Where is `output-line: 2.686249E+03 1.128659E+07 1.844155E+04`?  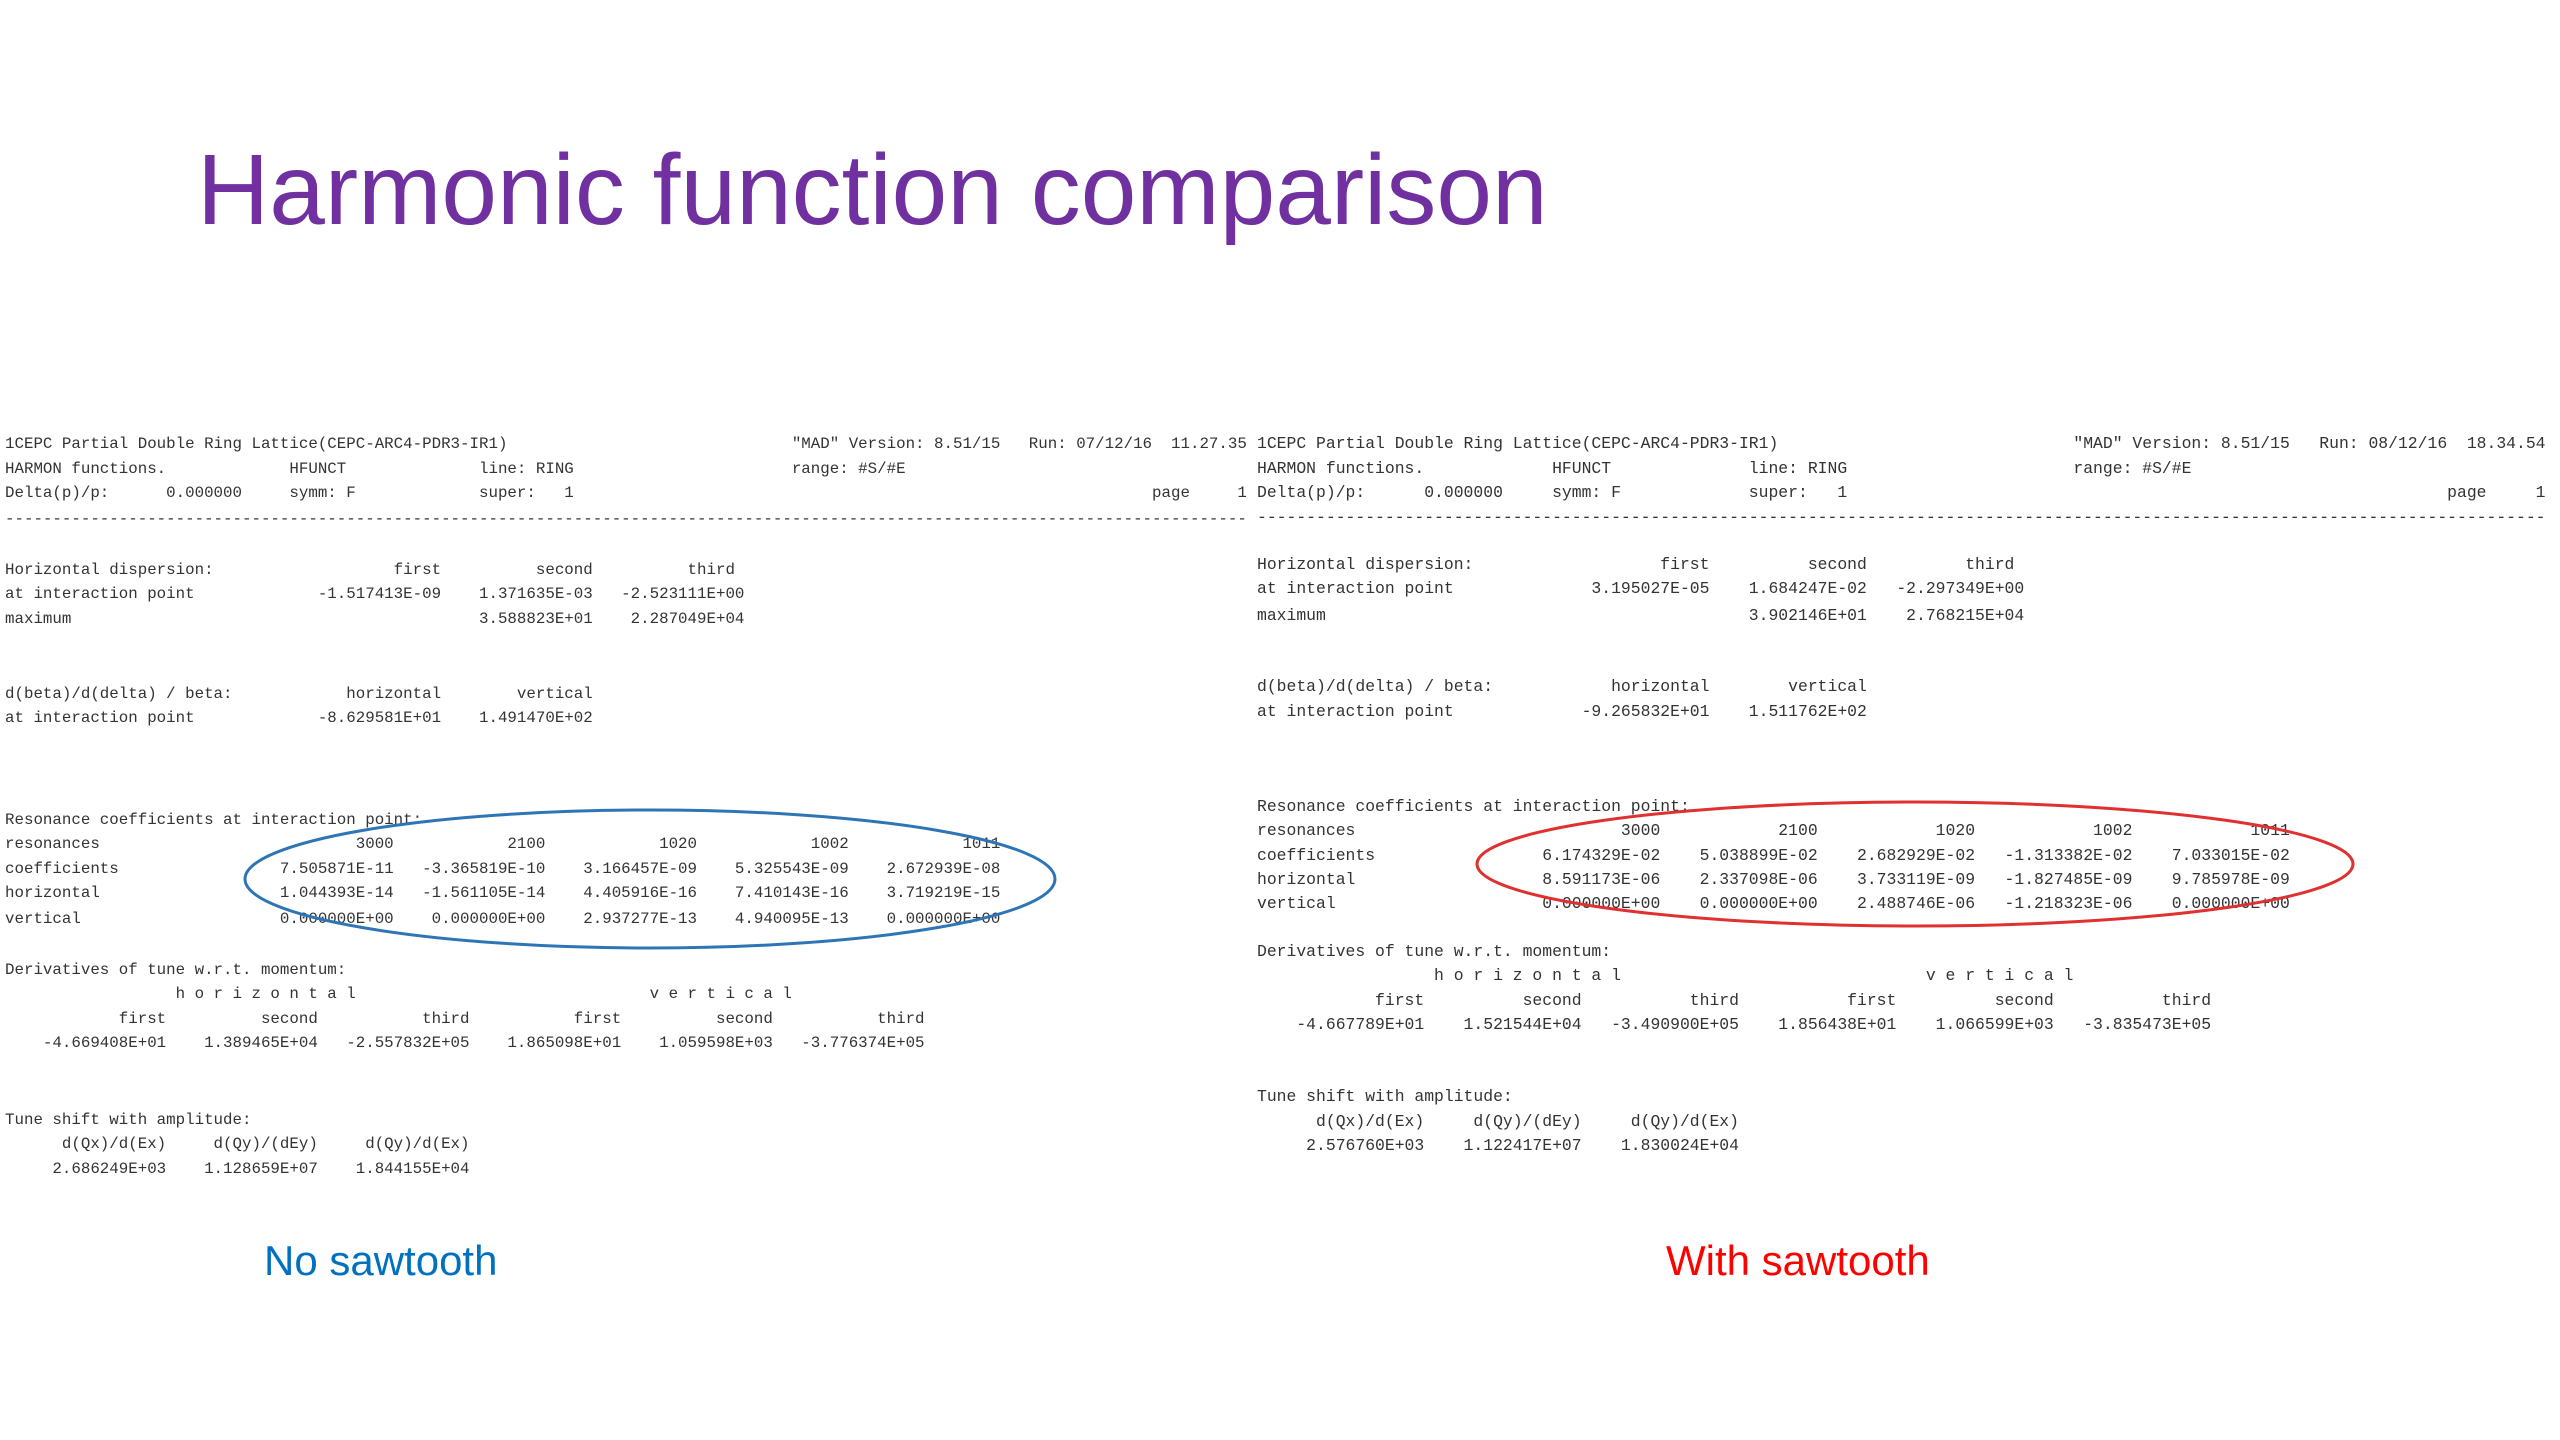
output-line: 2.686249E+03 1.128659E+07 1.844155E+04 is located at coordinates (237, 1168).